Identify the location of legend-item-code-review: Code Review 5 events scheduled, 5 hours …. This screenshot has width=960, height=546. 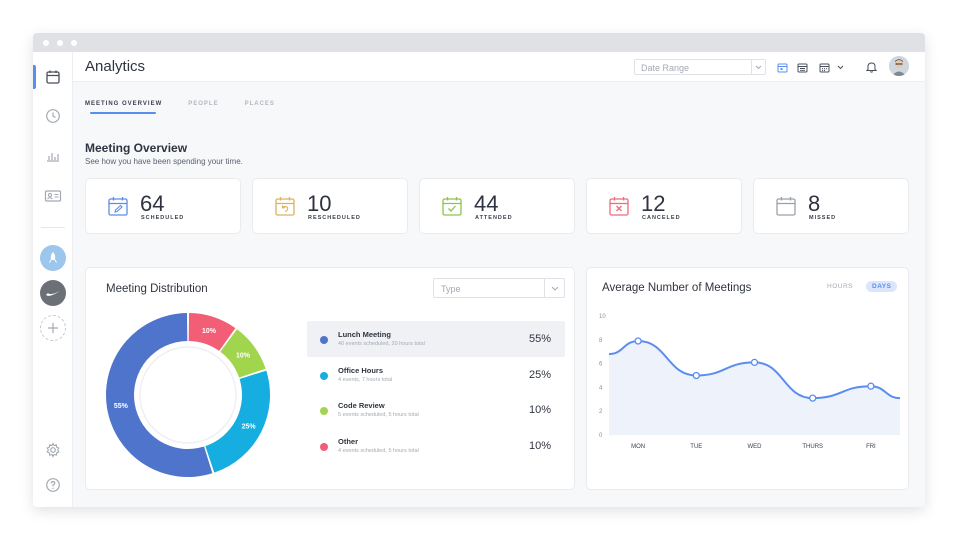
(436, 410).